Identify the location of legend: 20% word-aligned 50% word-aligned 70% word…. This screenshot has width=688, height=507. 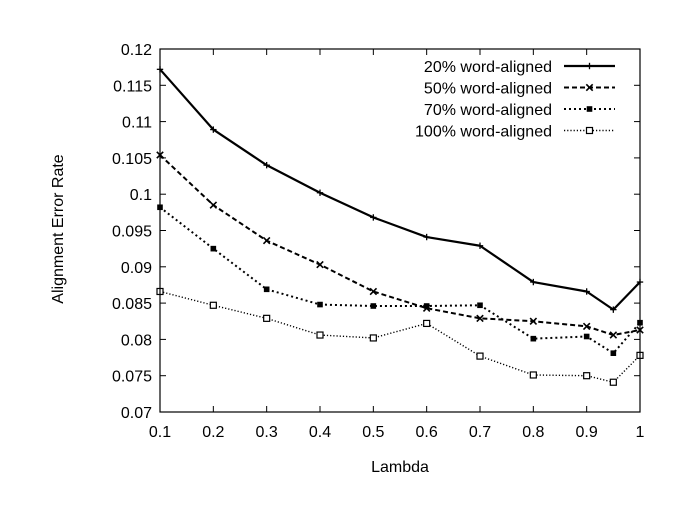
(515, 100).